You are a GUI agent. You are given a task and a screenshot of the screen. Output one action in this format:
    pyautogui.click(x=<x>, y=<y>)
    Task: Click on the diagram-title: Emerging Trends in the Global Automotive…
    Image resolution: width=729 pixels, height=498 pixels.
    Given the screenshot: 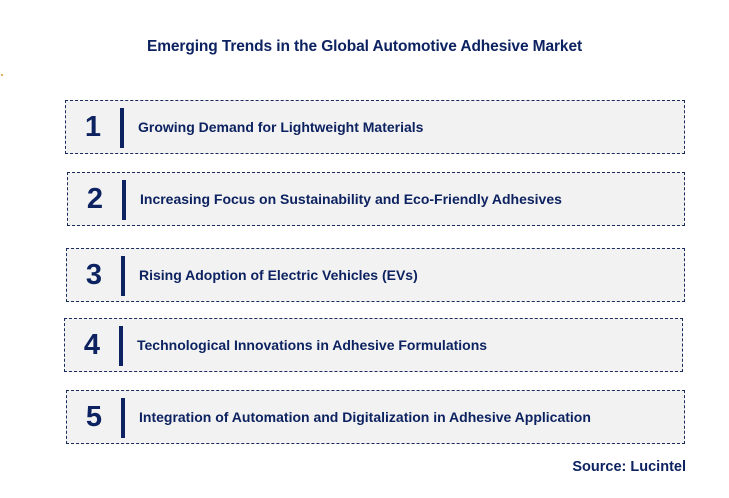 What is the action you would take?
    pyautogui.click(x=364, y=46)
    